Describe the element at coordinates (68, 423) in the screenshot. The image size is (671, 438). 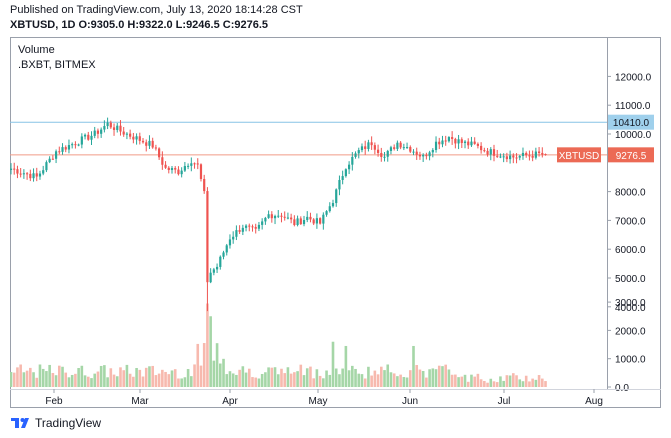
I see `footer-brand: TradingView` at that location.